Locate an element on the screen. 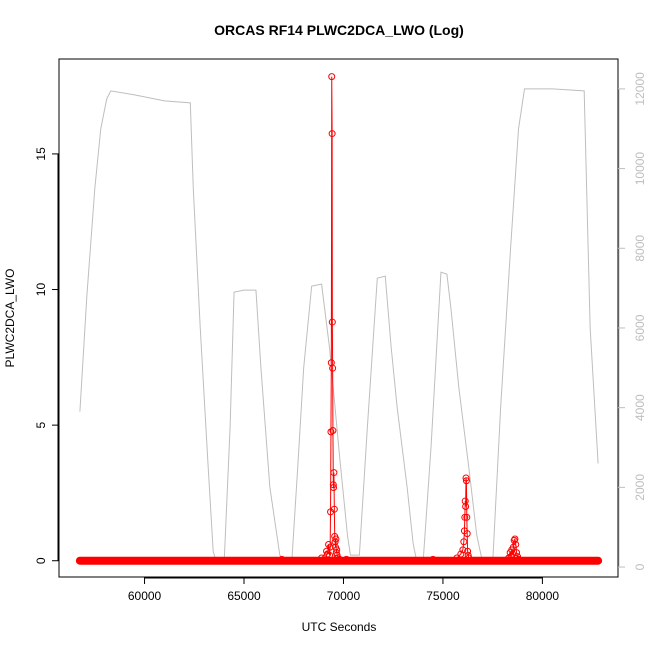 The image size is (650, 650). x-tick-label: 75000 is located at coordinates (443, 596).